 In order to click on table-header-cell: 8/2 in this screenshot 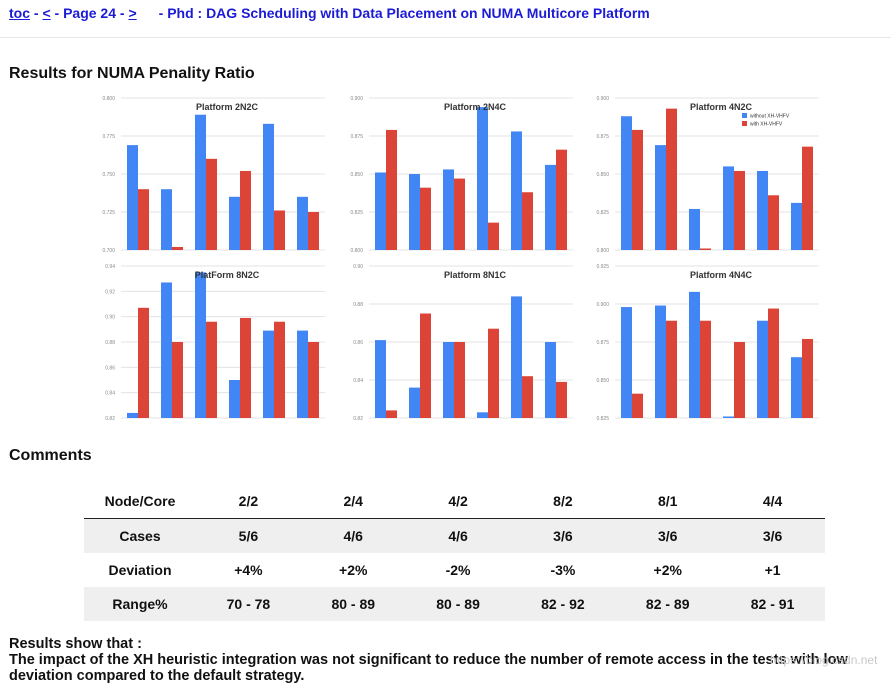, I will do `click(563, 501)`.